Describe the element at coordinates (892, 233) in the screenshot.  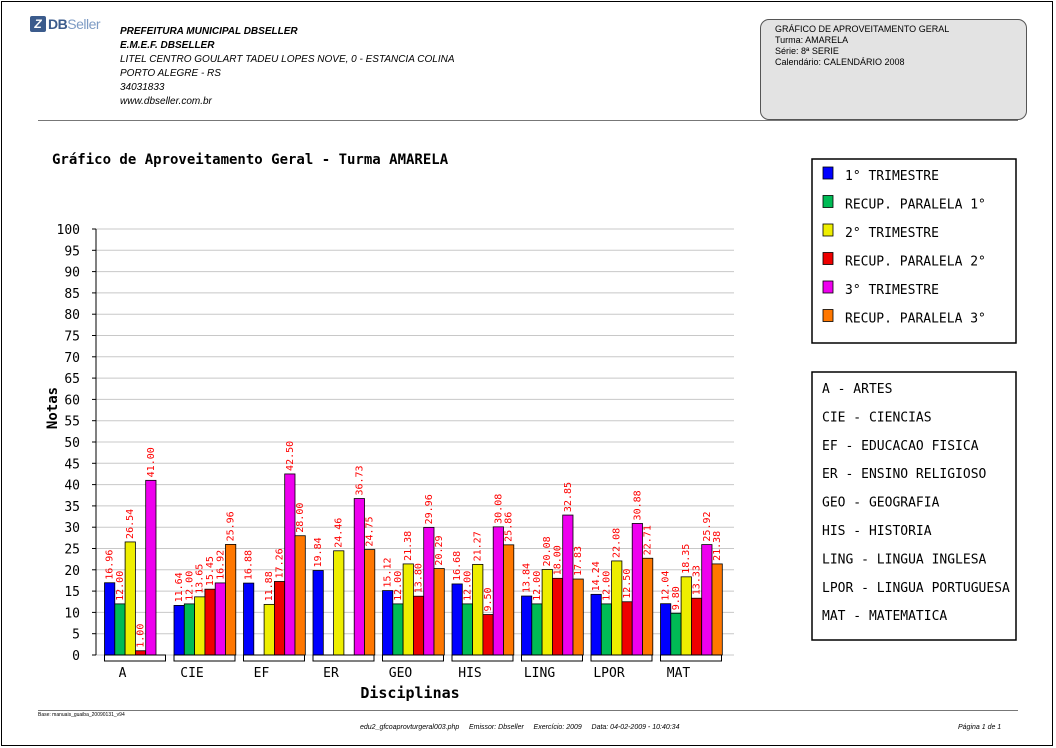
I see `legend-series-name: 2° TRIMESTRE` at that location.